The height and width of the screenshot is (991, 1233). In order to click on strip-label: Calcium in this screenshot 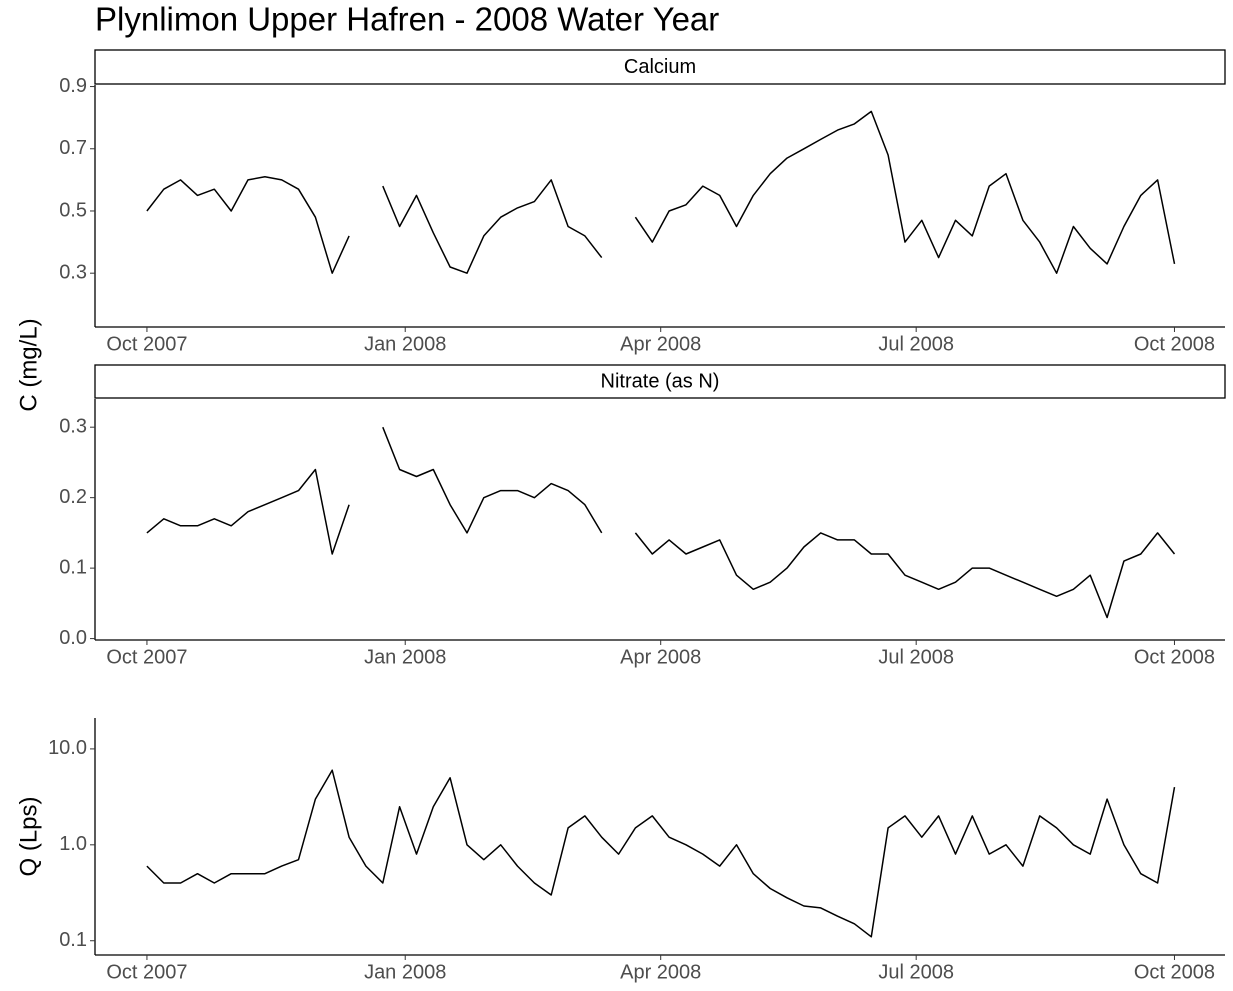, I will do `click(660, 67)`.